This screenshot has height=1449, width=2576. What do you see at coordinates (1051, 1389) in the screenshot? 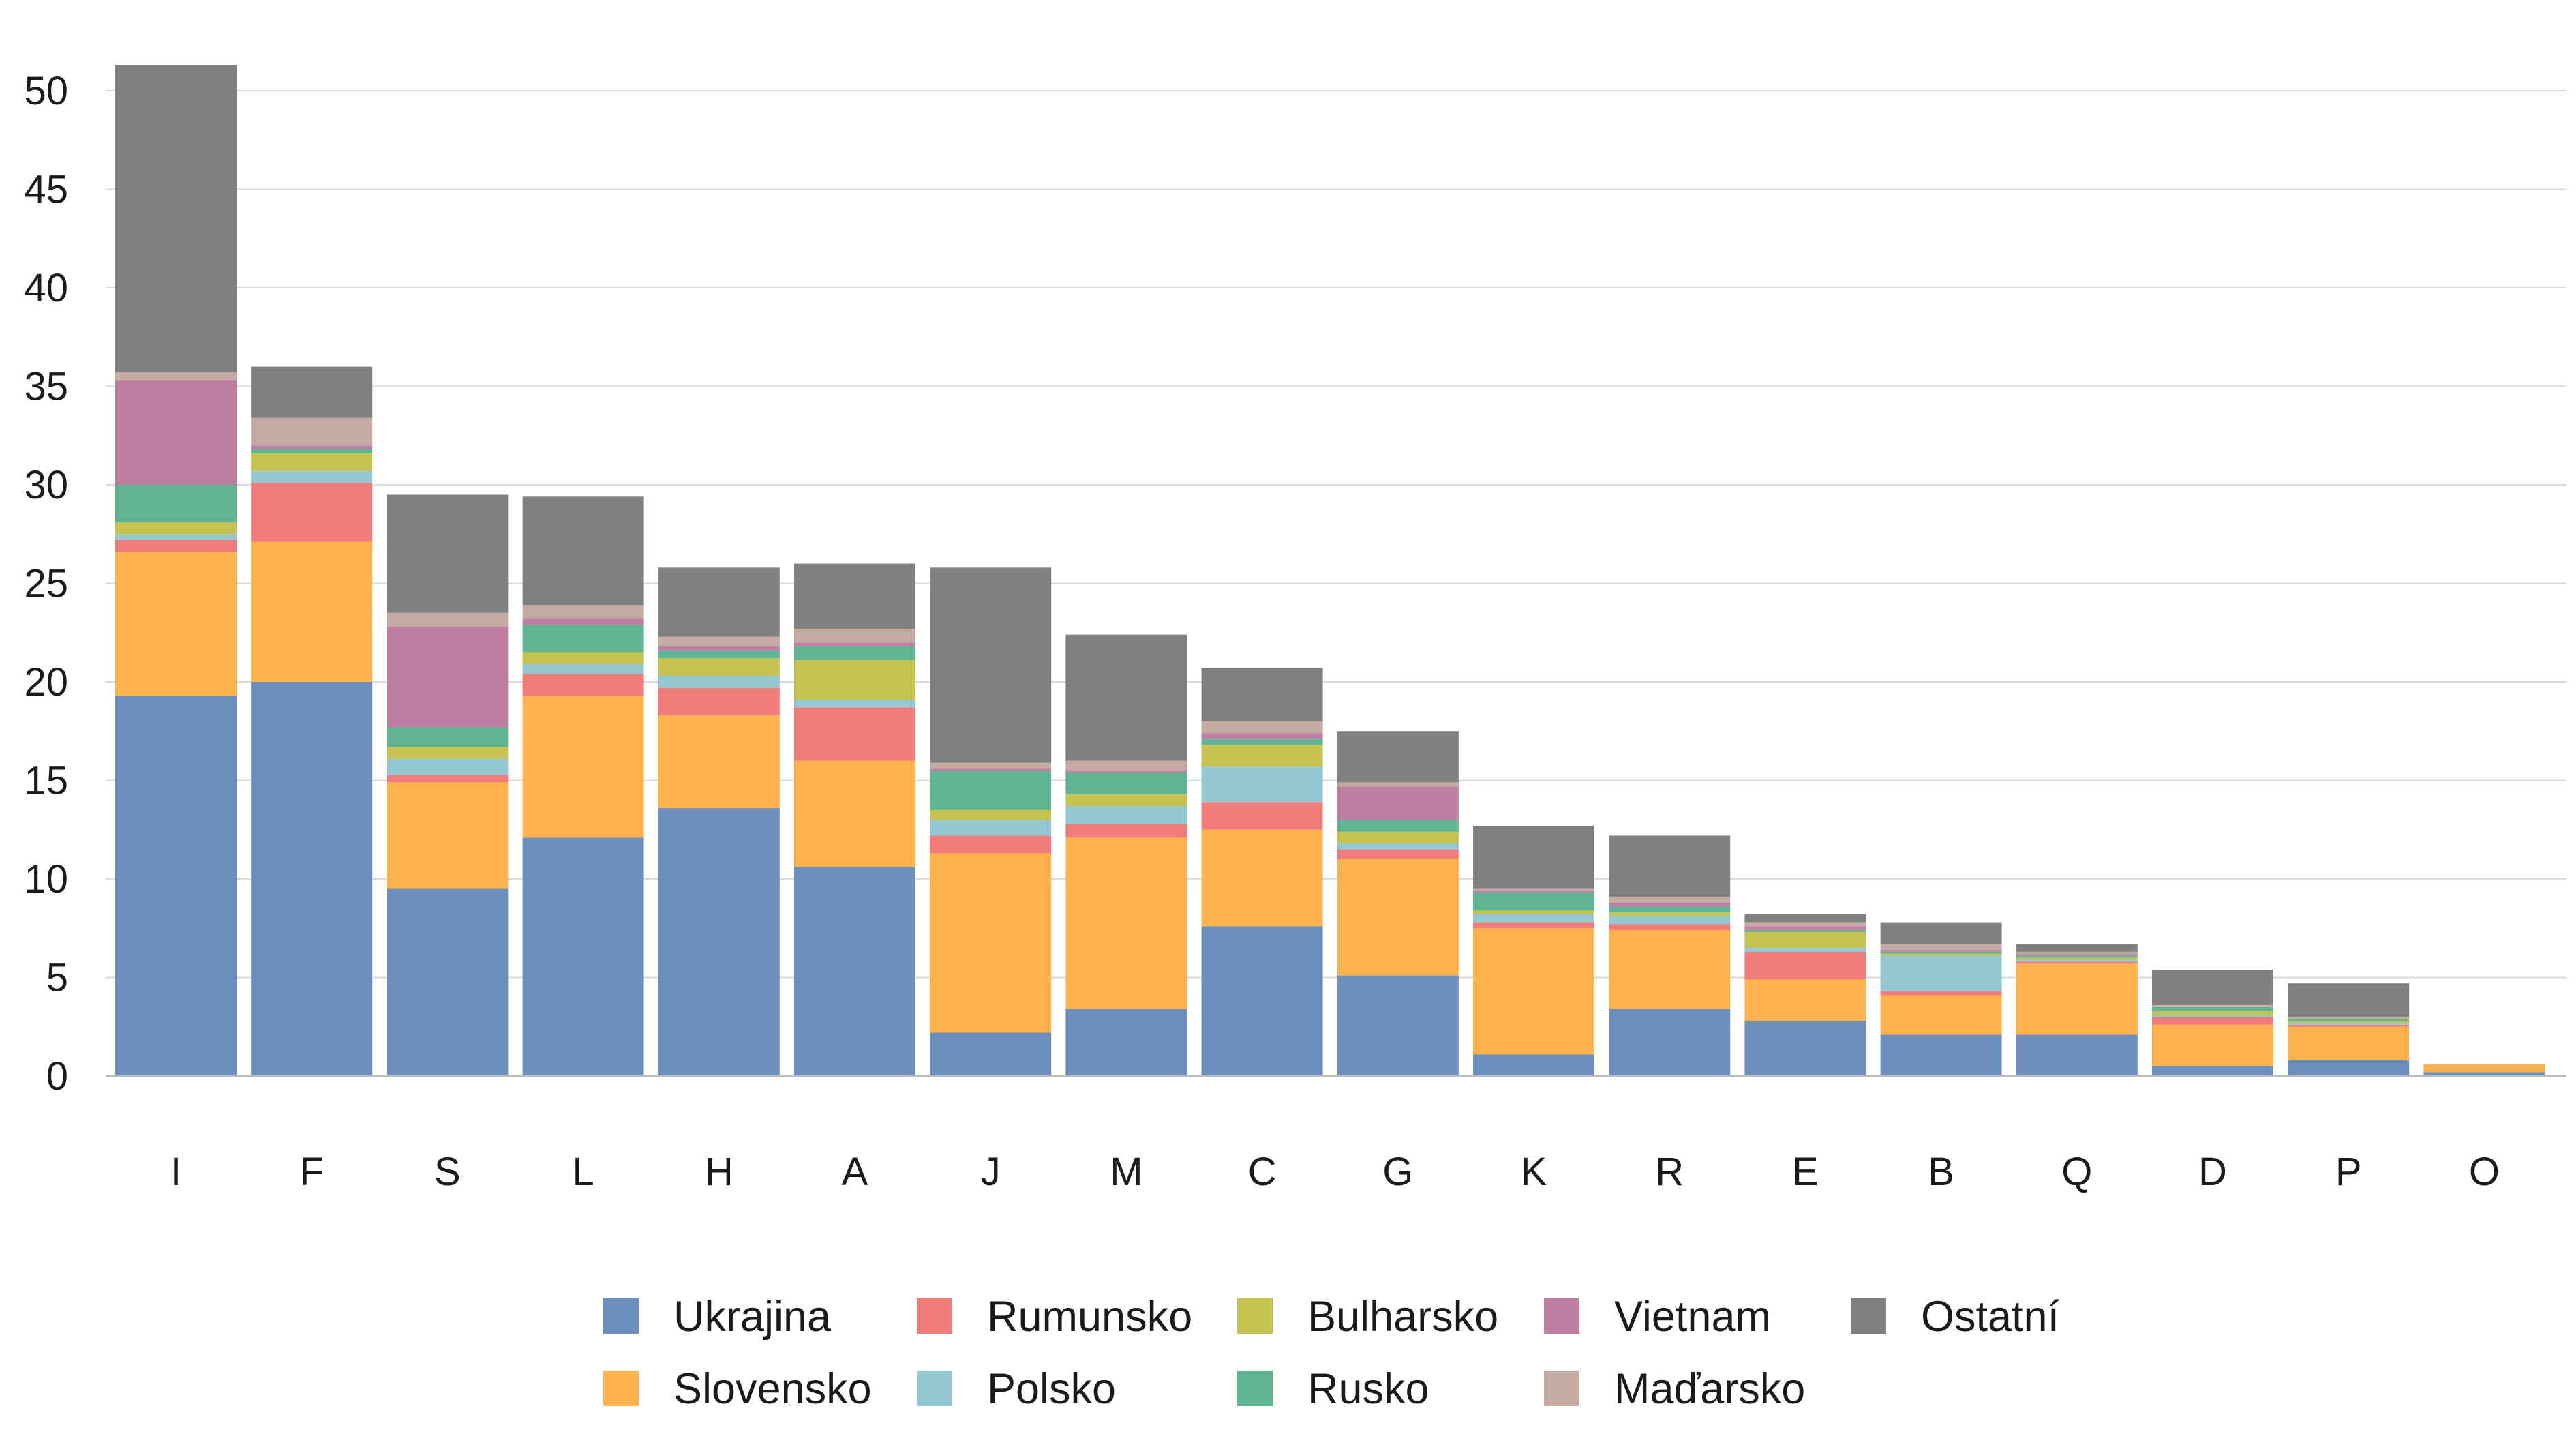
I see `legend-label: Polsko` at bounding box center [1051, 1389].